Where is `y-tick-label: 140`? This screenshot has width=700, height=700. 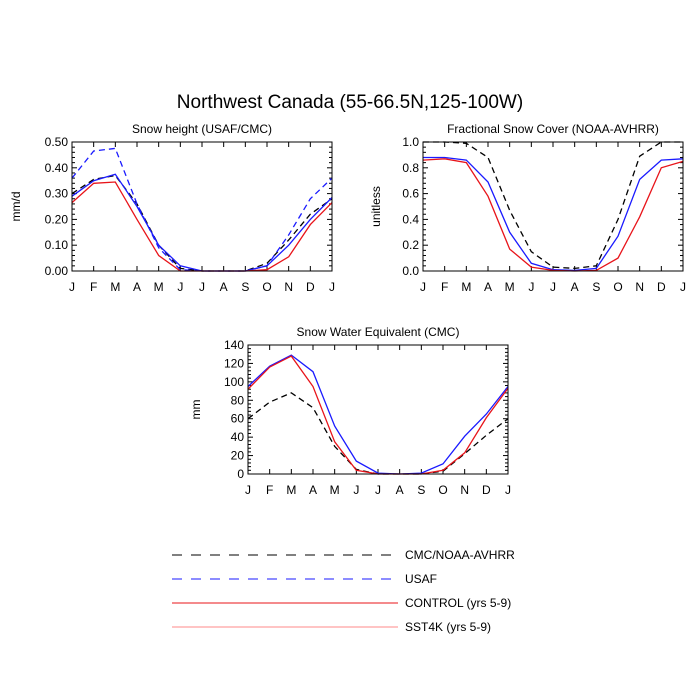 y-tick-label: 140 is located at coordinates (234, 345).